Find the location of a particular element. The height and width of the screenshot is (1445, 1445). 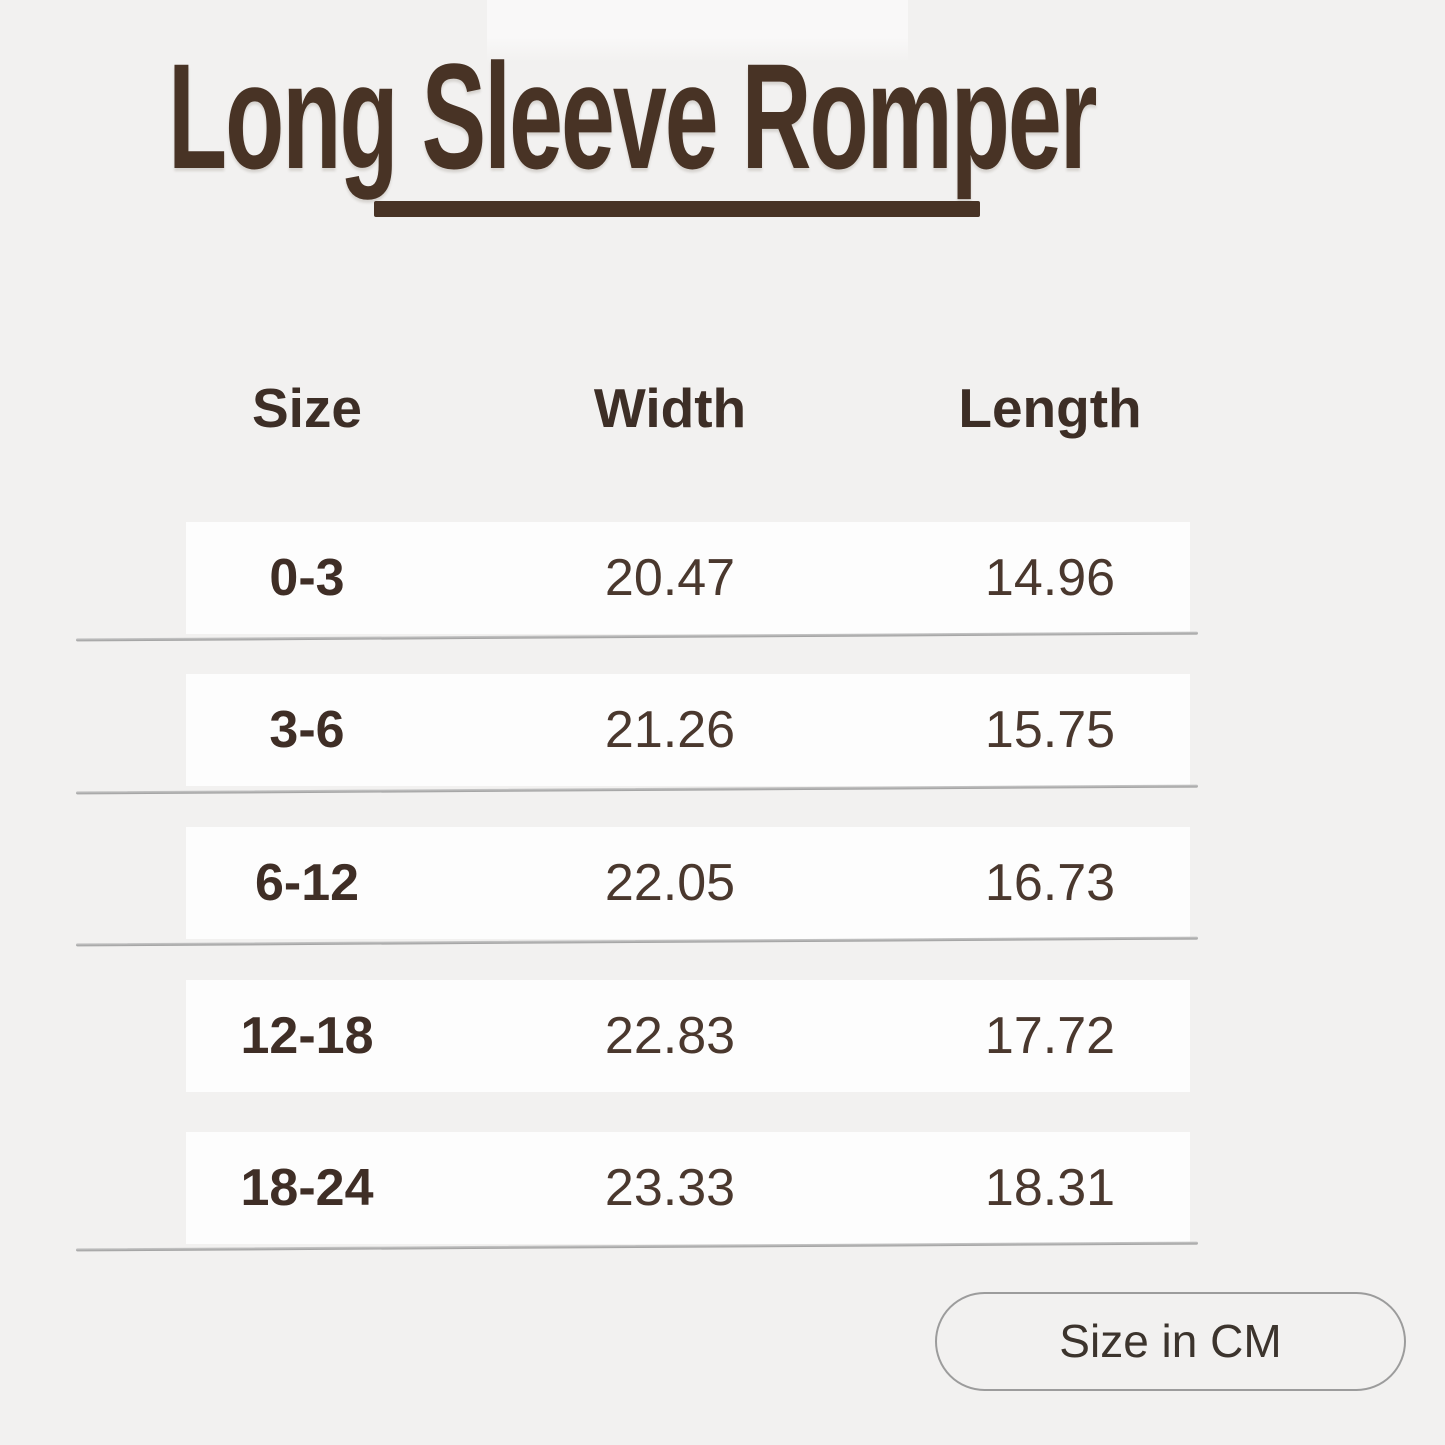

size-unit-badge: Size in CM is located at coordinates (1170, 1341).